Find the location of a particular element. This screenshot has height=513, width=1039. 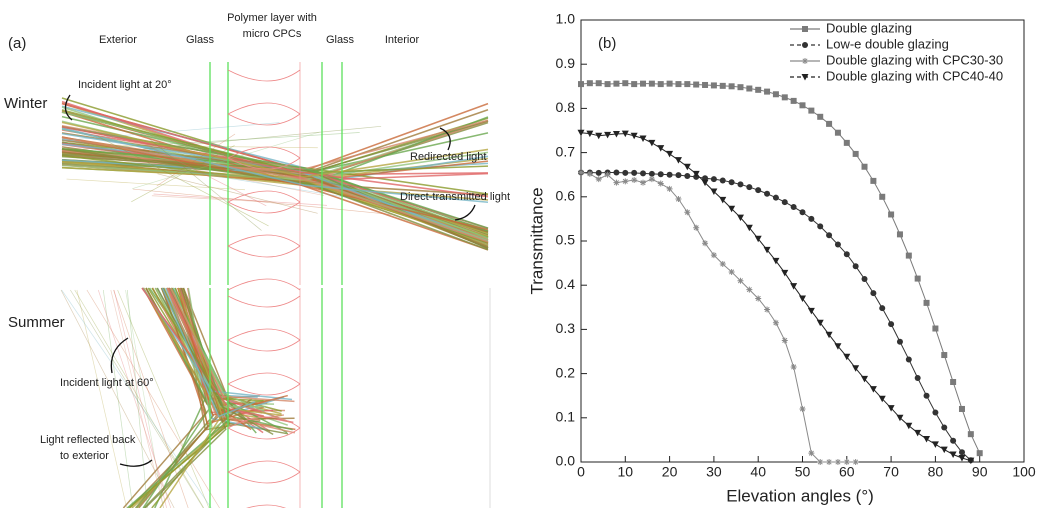

annotation: Light reflected back is located at coordinates (88, 440).